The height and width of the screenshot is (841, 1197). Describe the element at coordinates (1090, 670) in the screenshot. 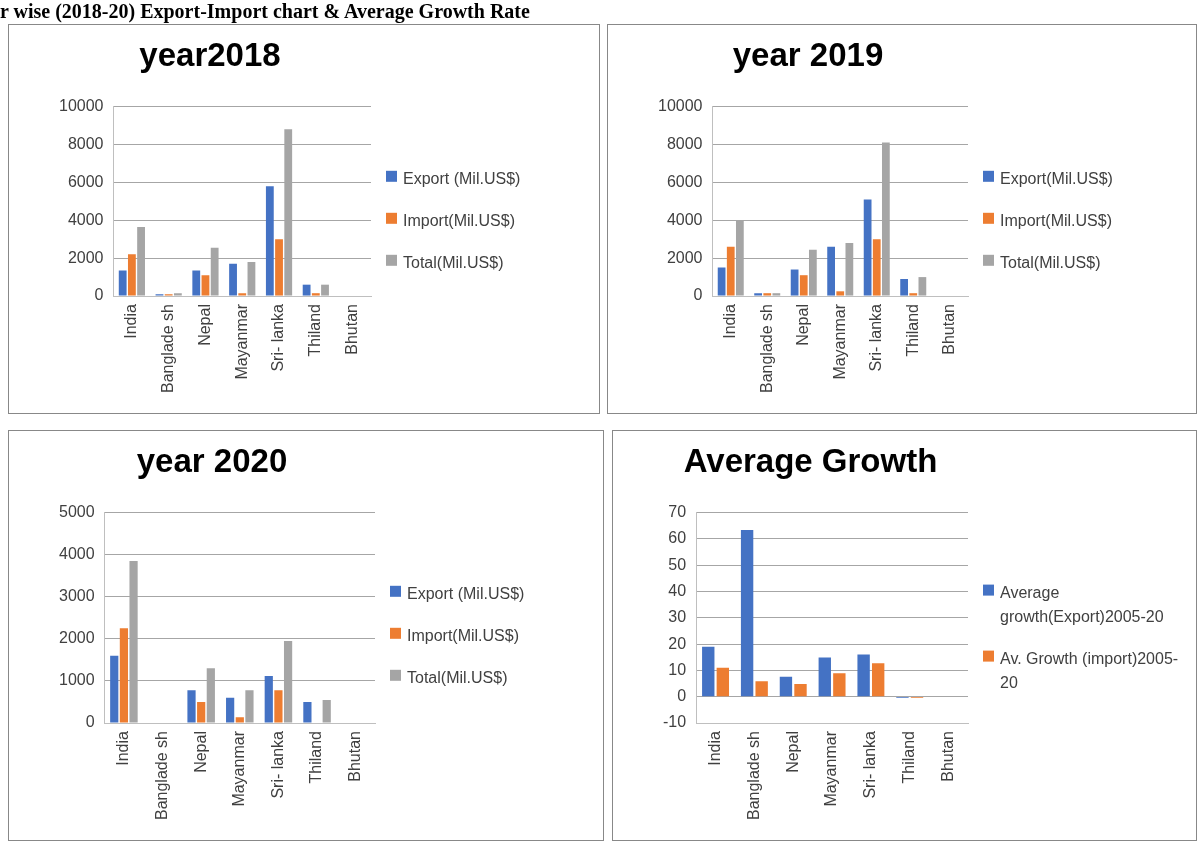

I see `legend-label: Av. Growth (import)2005-20` at that location.